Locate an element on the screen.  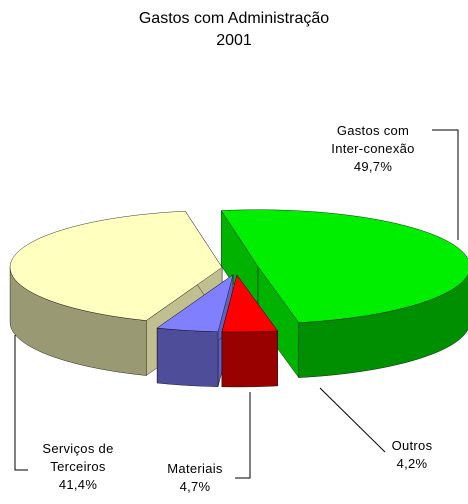
category-label: Outros is located at coordinates (412, 445).